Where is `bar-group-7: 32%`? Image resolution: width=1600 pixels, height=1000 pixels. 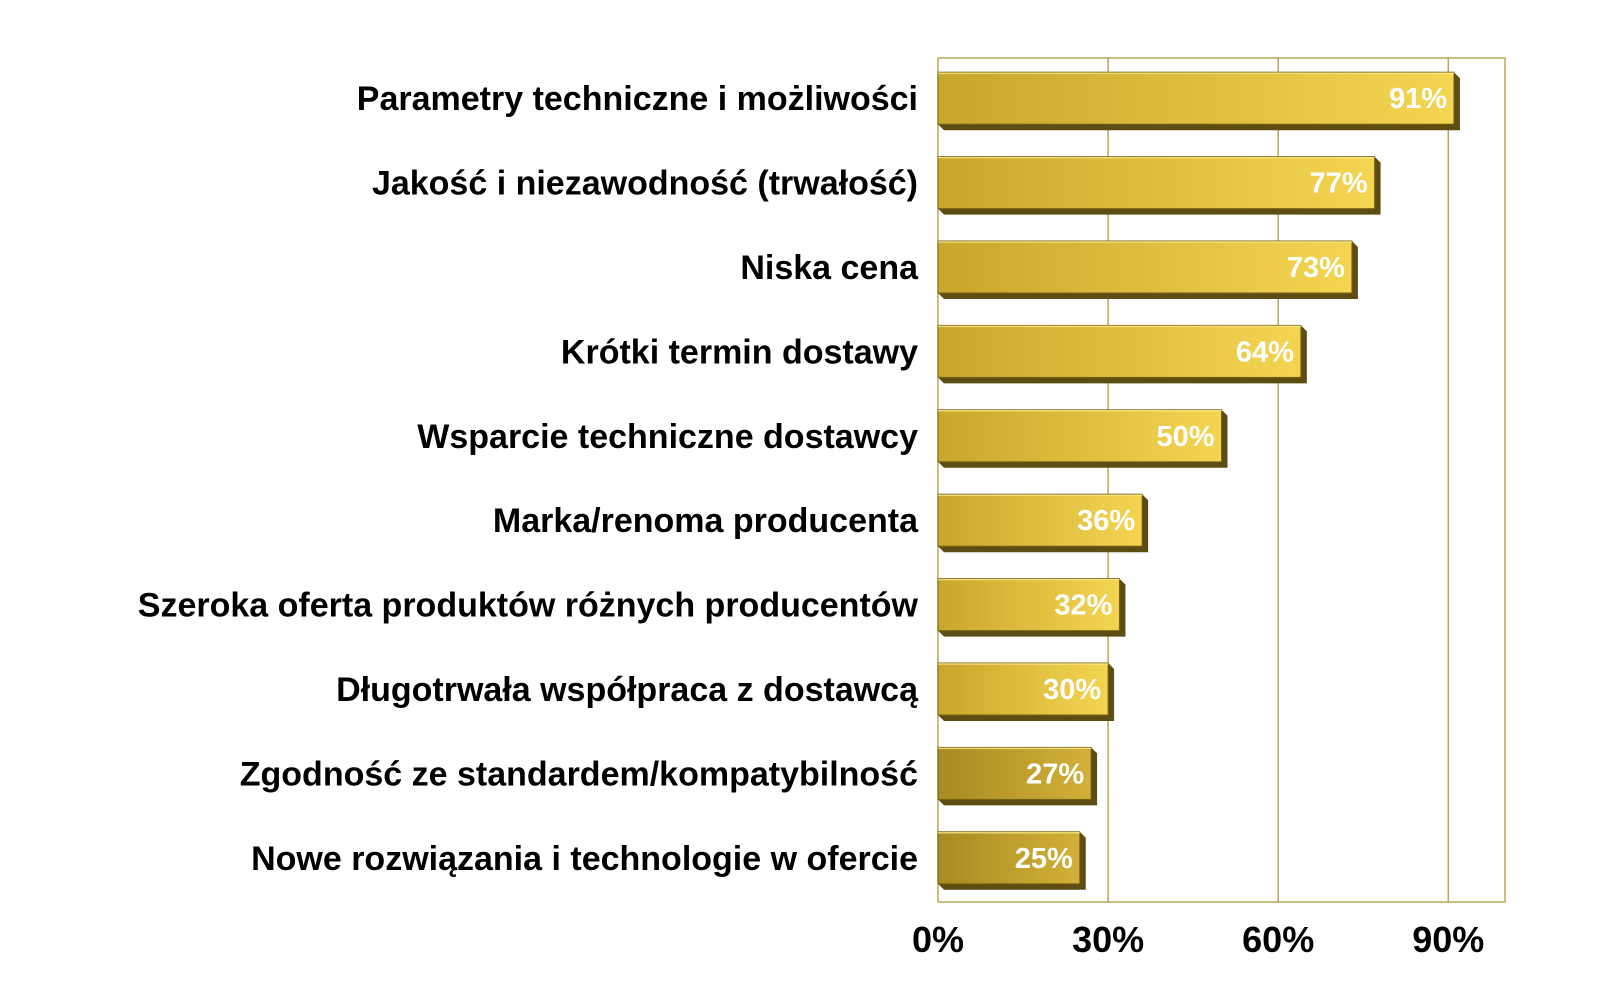
bar-group-7: 32% is located at coordinates (1031, 607).